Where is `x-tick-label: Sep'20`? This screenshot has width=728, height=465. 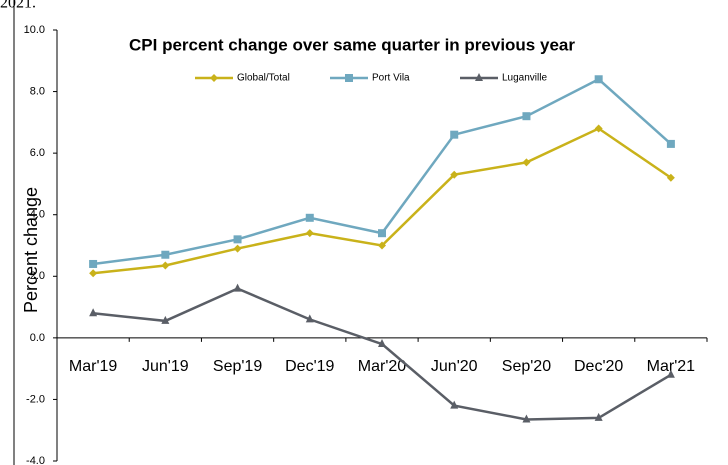 x-tick-label: Sep'20 is located at coordinates (526, 366).